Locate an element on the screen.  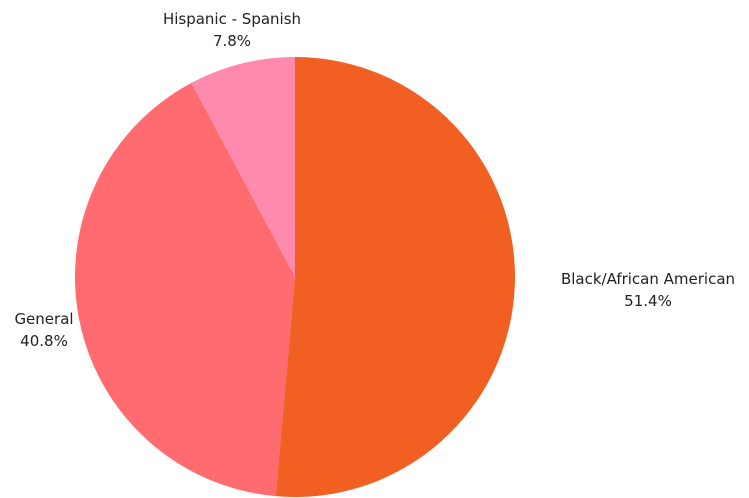
slice-category-label: Black/African American is located at coordinates (648, 279).